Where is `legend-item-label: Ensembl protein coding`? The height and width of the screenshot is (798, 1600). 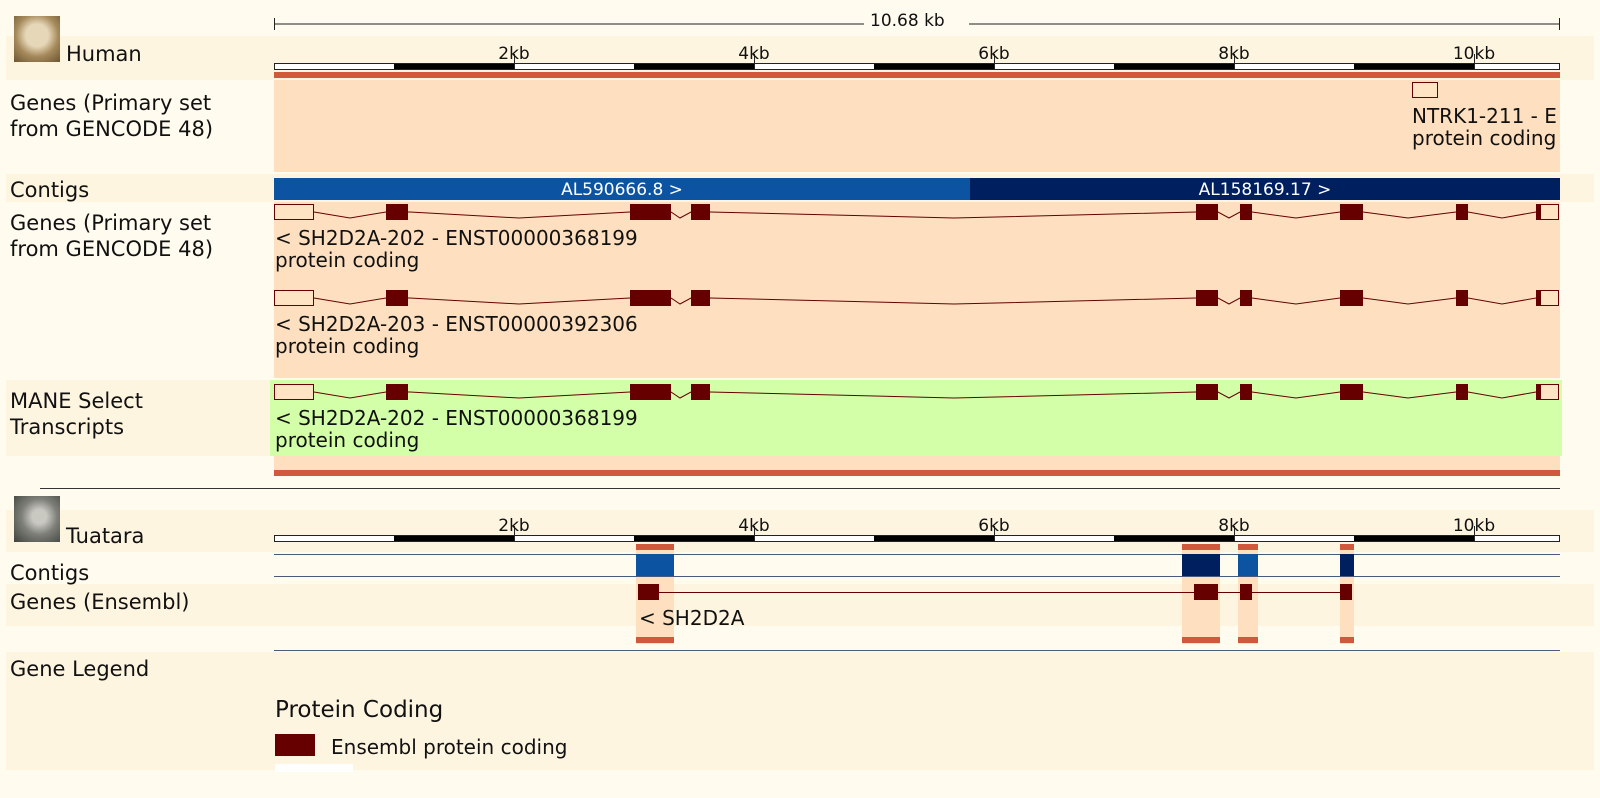
legend-item-label: Ensembl protein coding is located at coordinates (449, 747).